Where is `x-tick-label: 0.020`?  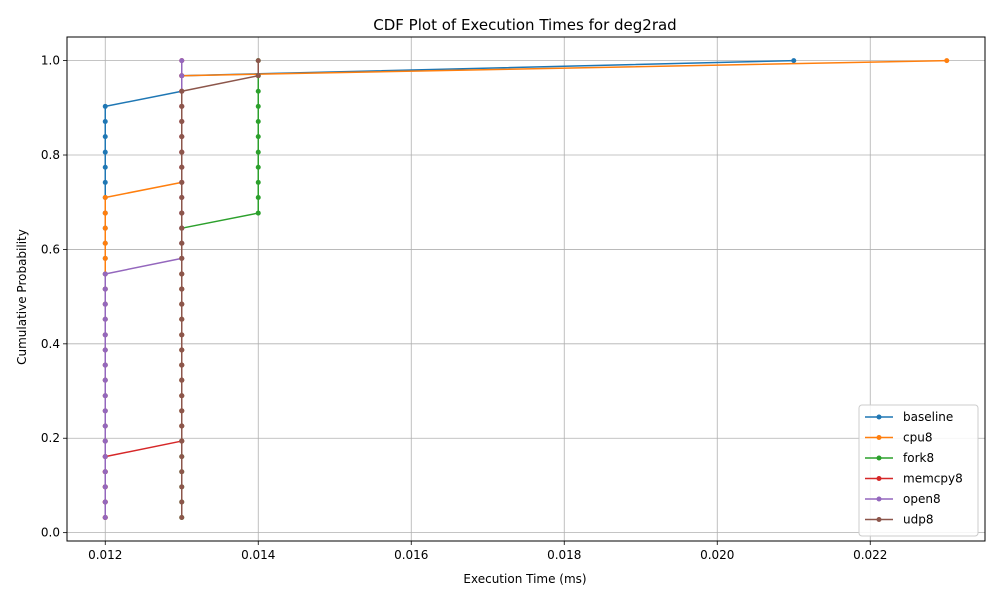
x-tick-label: 0.020 is located at coordinates (717, 555).